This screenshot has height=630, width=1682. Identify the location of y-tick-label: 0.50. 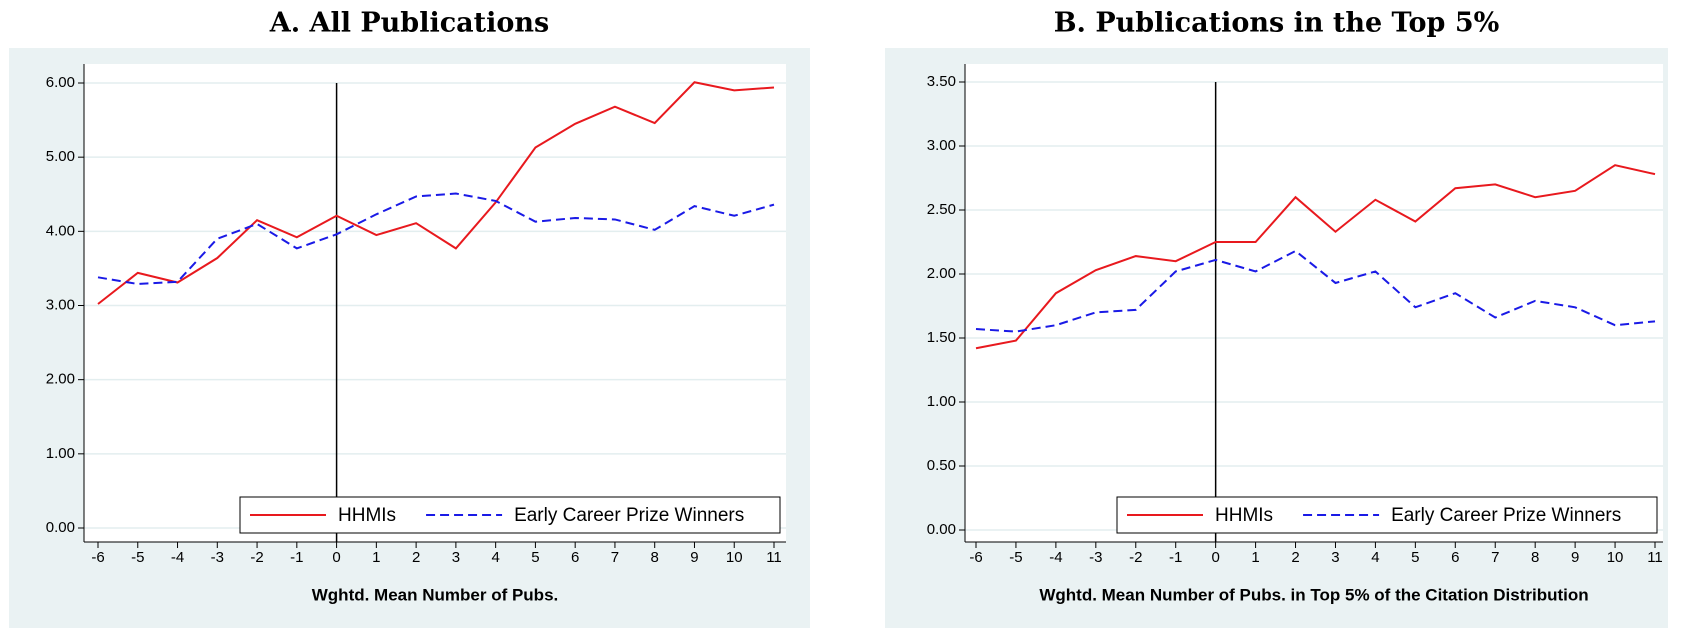
(941, 465).